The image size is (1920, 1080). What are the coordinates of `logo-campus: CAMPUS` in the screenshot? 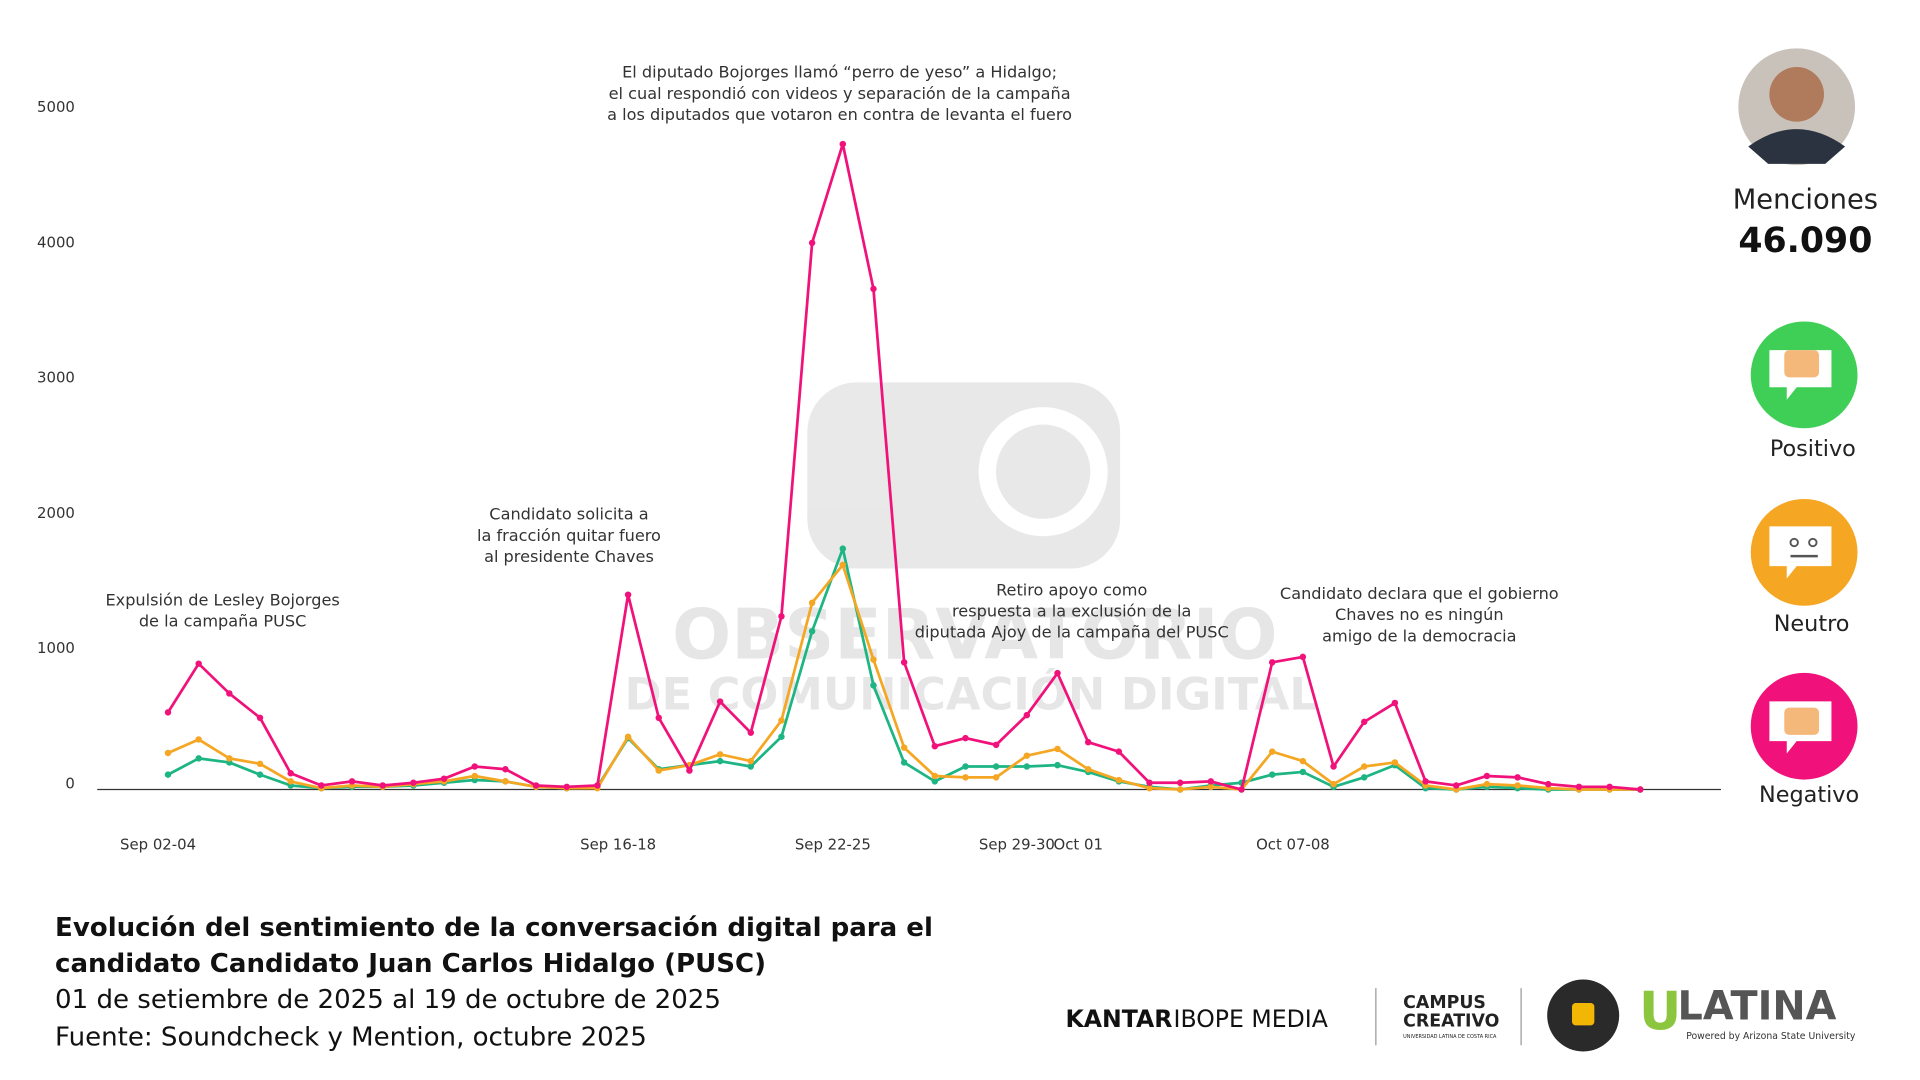 It's located at (1444, 1003).